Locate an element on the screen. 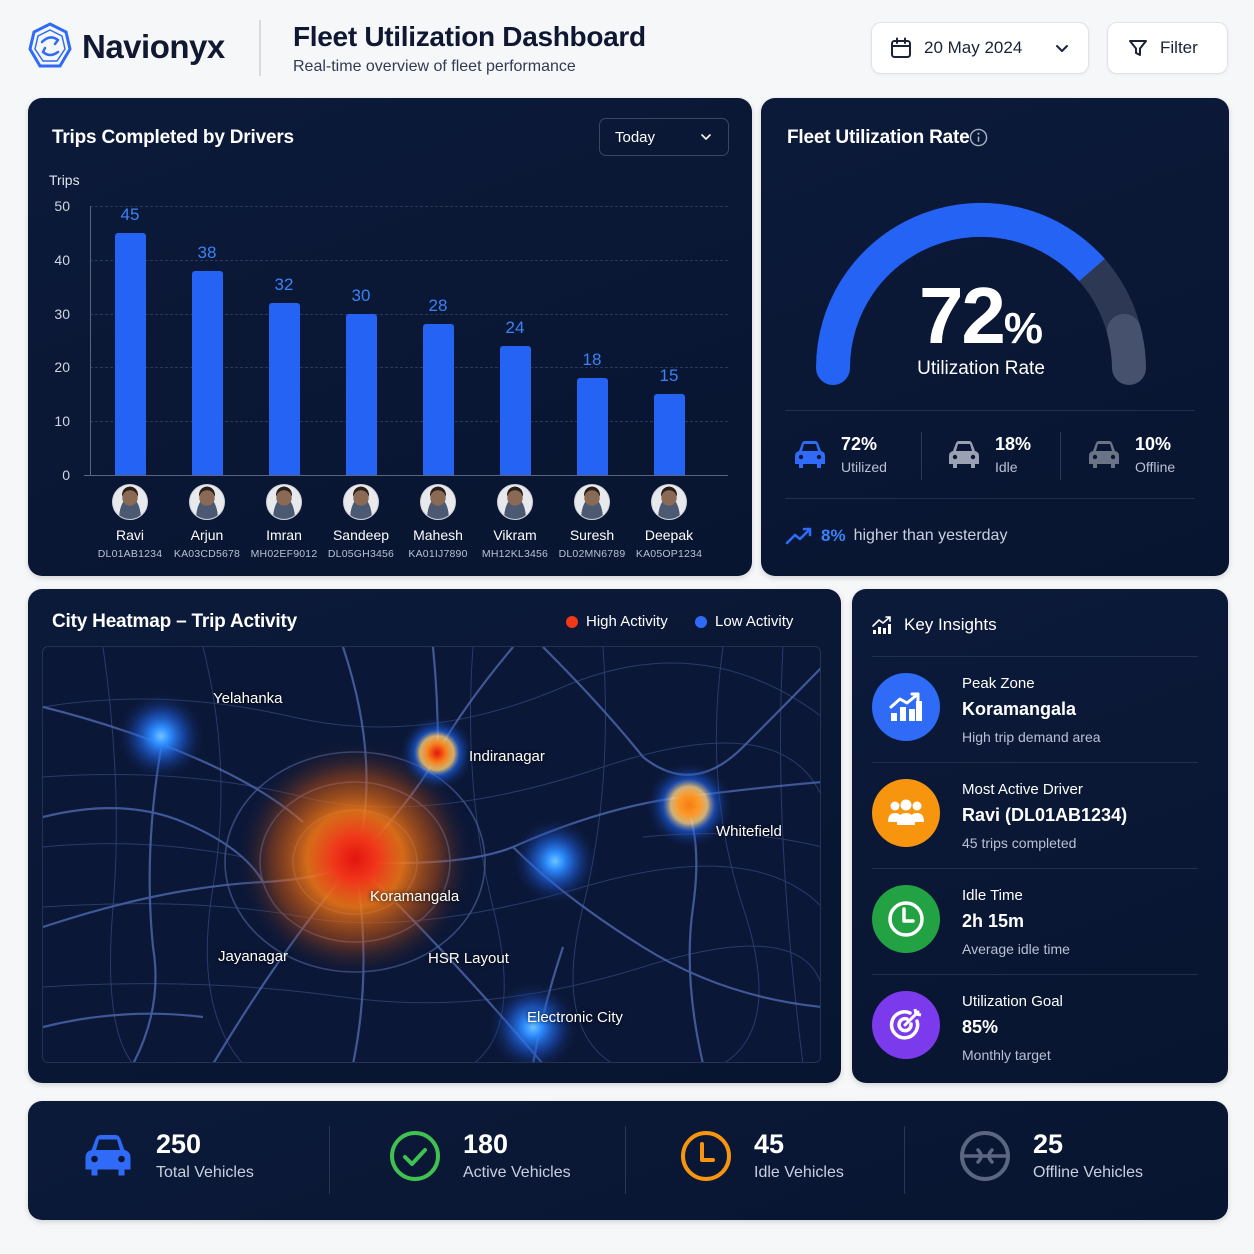 Image resolution: width=1254 pixels, height=1254 pixels. disconnected-icon is located at coordinates (985, 1155).